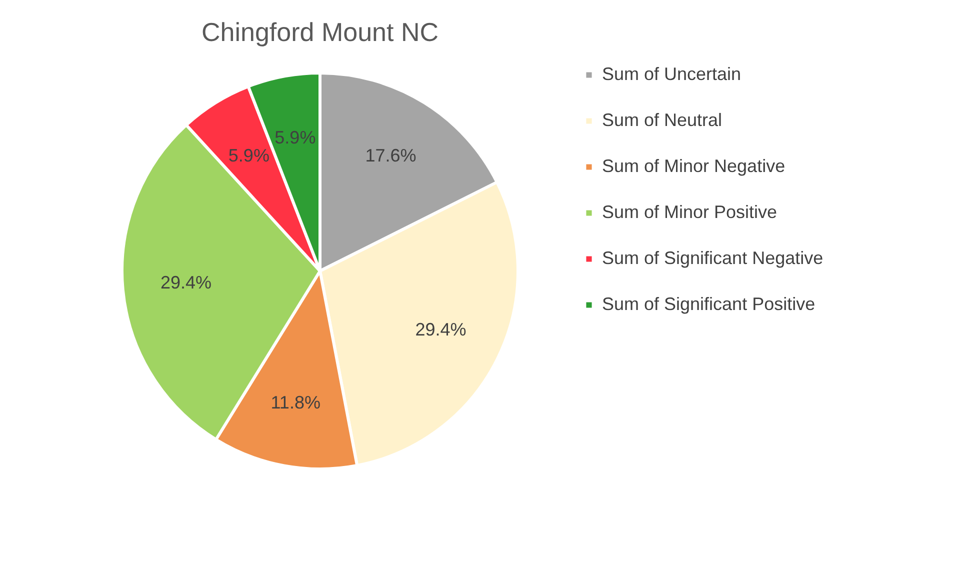 The height and width of the screenshot is (586, 978). What do you see at coordinates (694, 166) in the screenshot?
I see `legend-label: Sum of Minor Negative` at bounding box center [694, 166].